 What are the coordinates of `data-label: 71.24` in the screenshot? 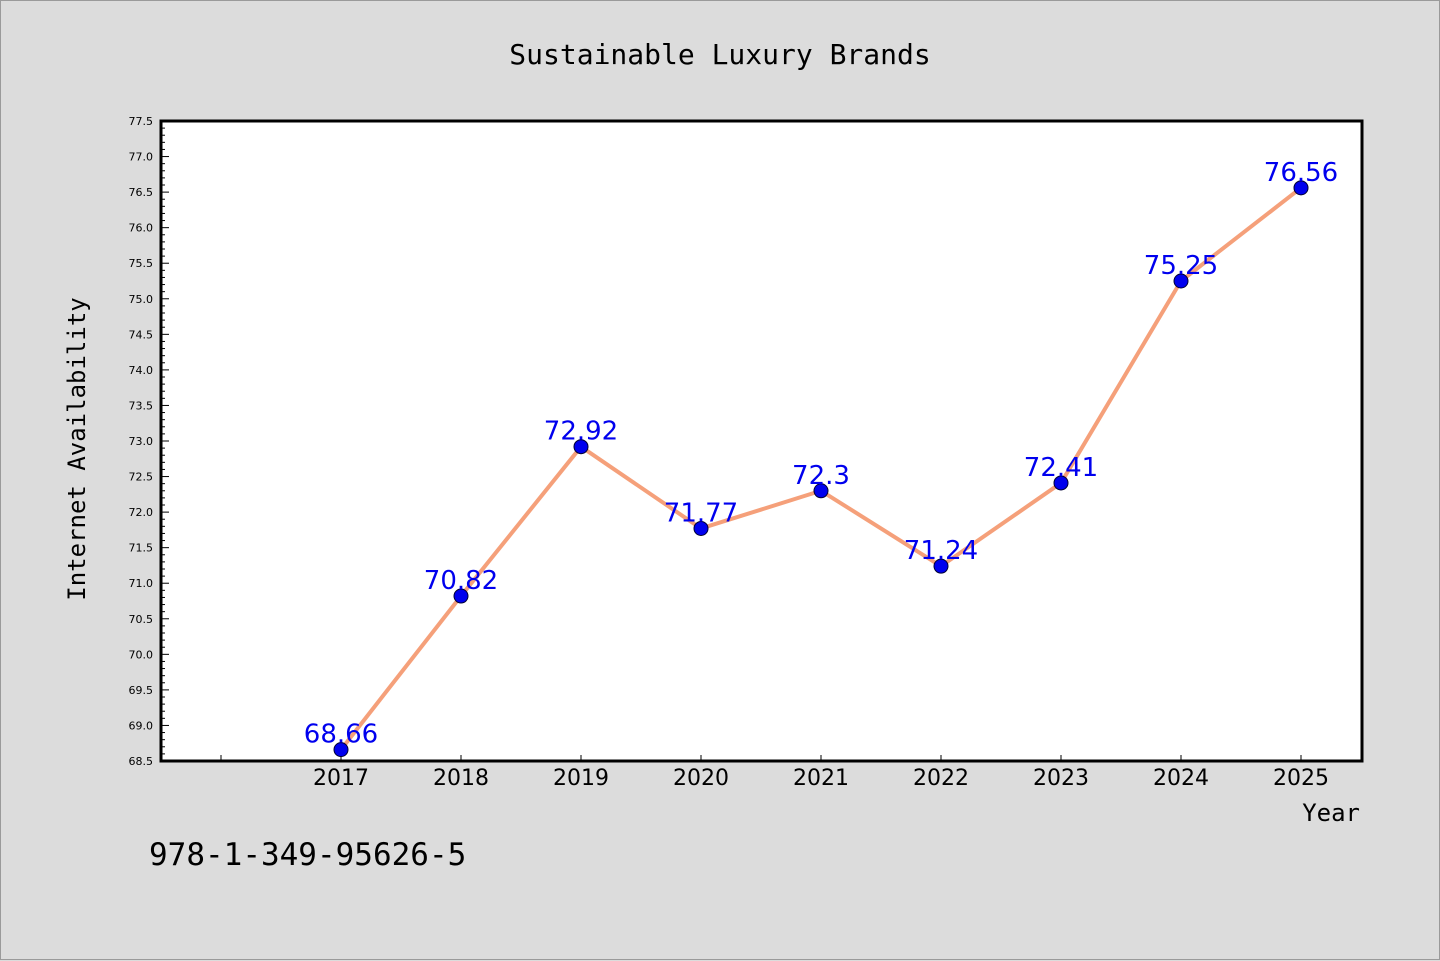 It's located at (941, 551).